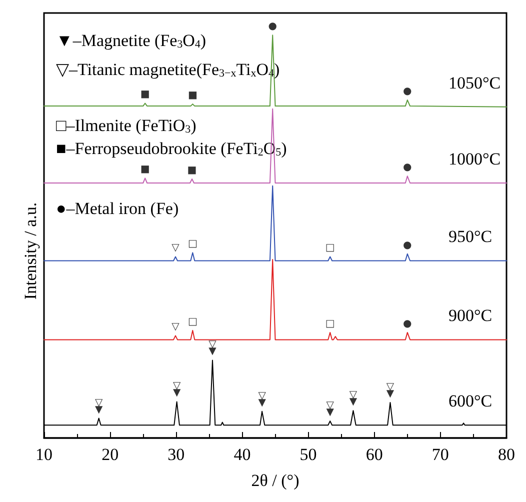 Image resolution: width=526 pixels, height=502 pixels. Describe the element at coordinates (176, 454) in the screenshot. I see `x-tick-label: 30` at that location.